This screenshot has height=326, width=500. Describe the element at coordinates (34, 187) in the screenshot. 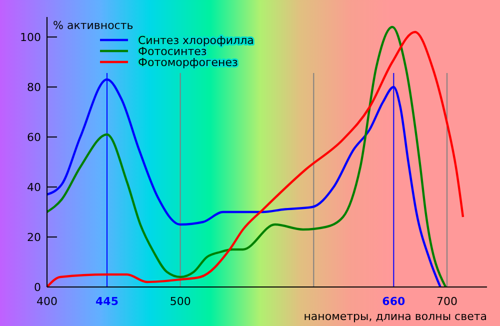

I see `y-tick-label: 40` at that location.